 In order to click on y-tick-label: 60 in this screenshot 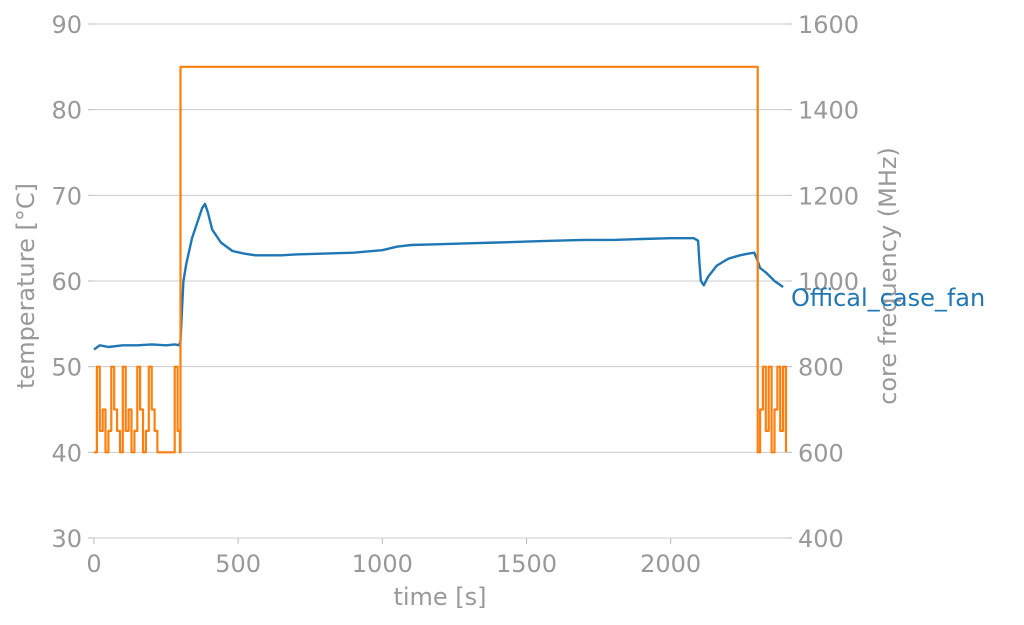, I will do `click(66, 282)`.